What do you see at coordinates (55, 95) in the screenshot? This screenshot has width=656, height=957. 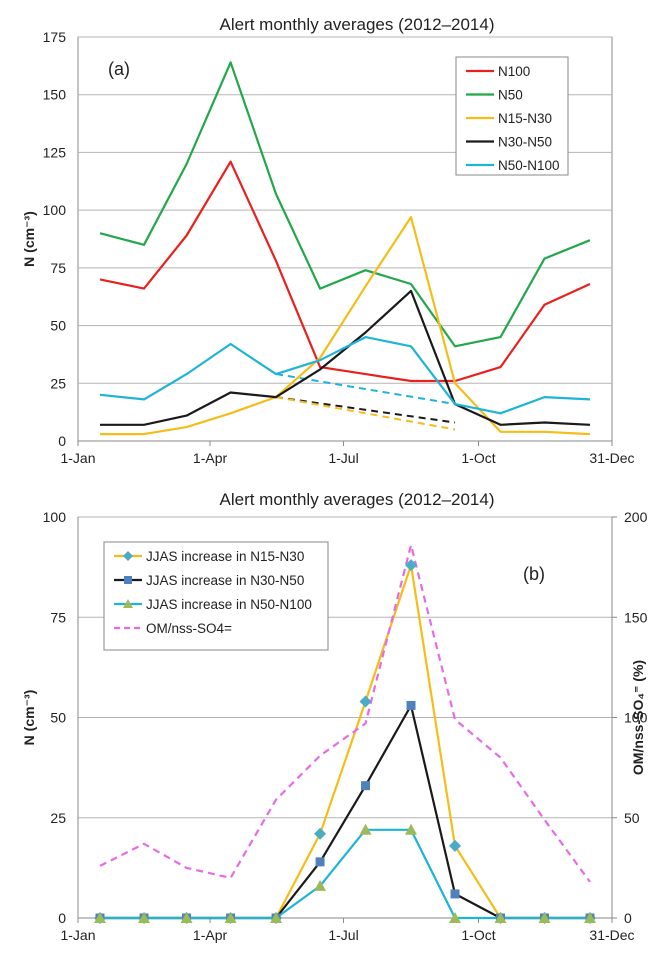 I see `y-tick-label: 150` at bounding box center [55, 95].